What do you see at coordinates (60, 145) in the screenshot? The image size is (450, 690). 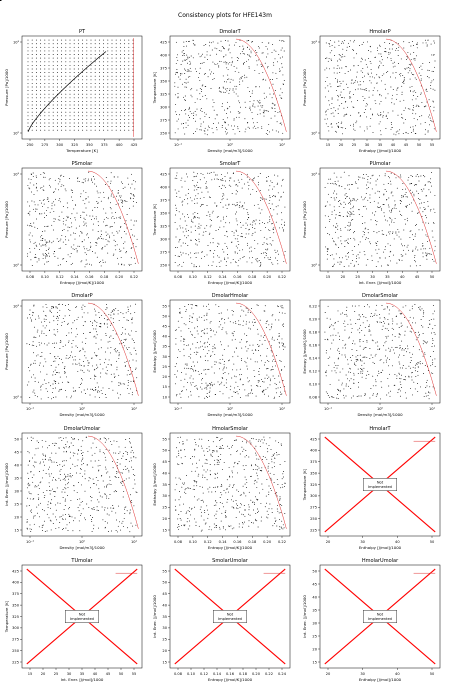 I see `x-tick-label: 300` at bounding box center [60, 145].